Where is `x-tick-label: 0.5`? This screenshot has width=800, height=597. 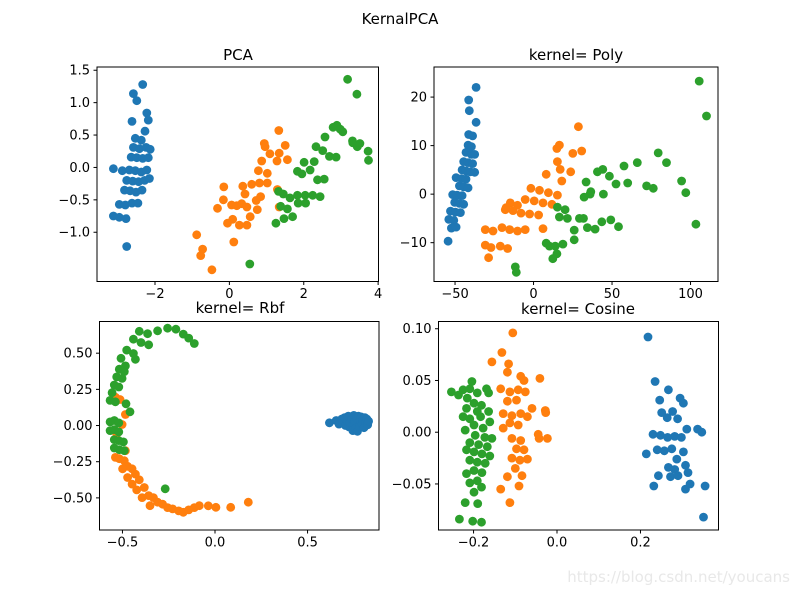
x-tick-label: 0.5 is located at coordinates (307, 543).